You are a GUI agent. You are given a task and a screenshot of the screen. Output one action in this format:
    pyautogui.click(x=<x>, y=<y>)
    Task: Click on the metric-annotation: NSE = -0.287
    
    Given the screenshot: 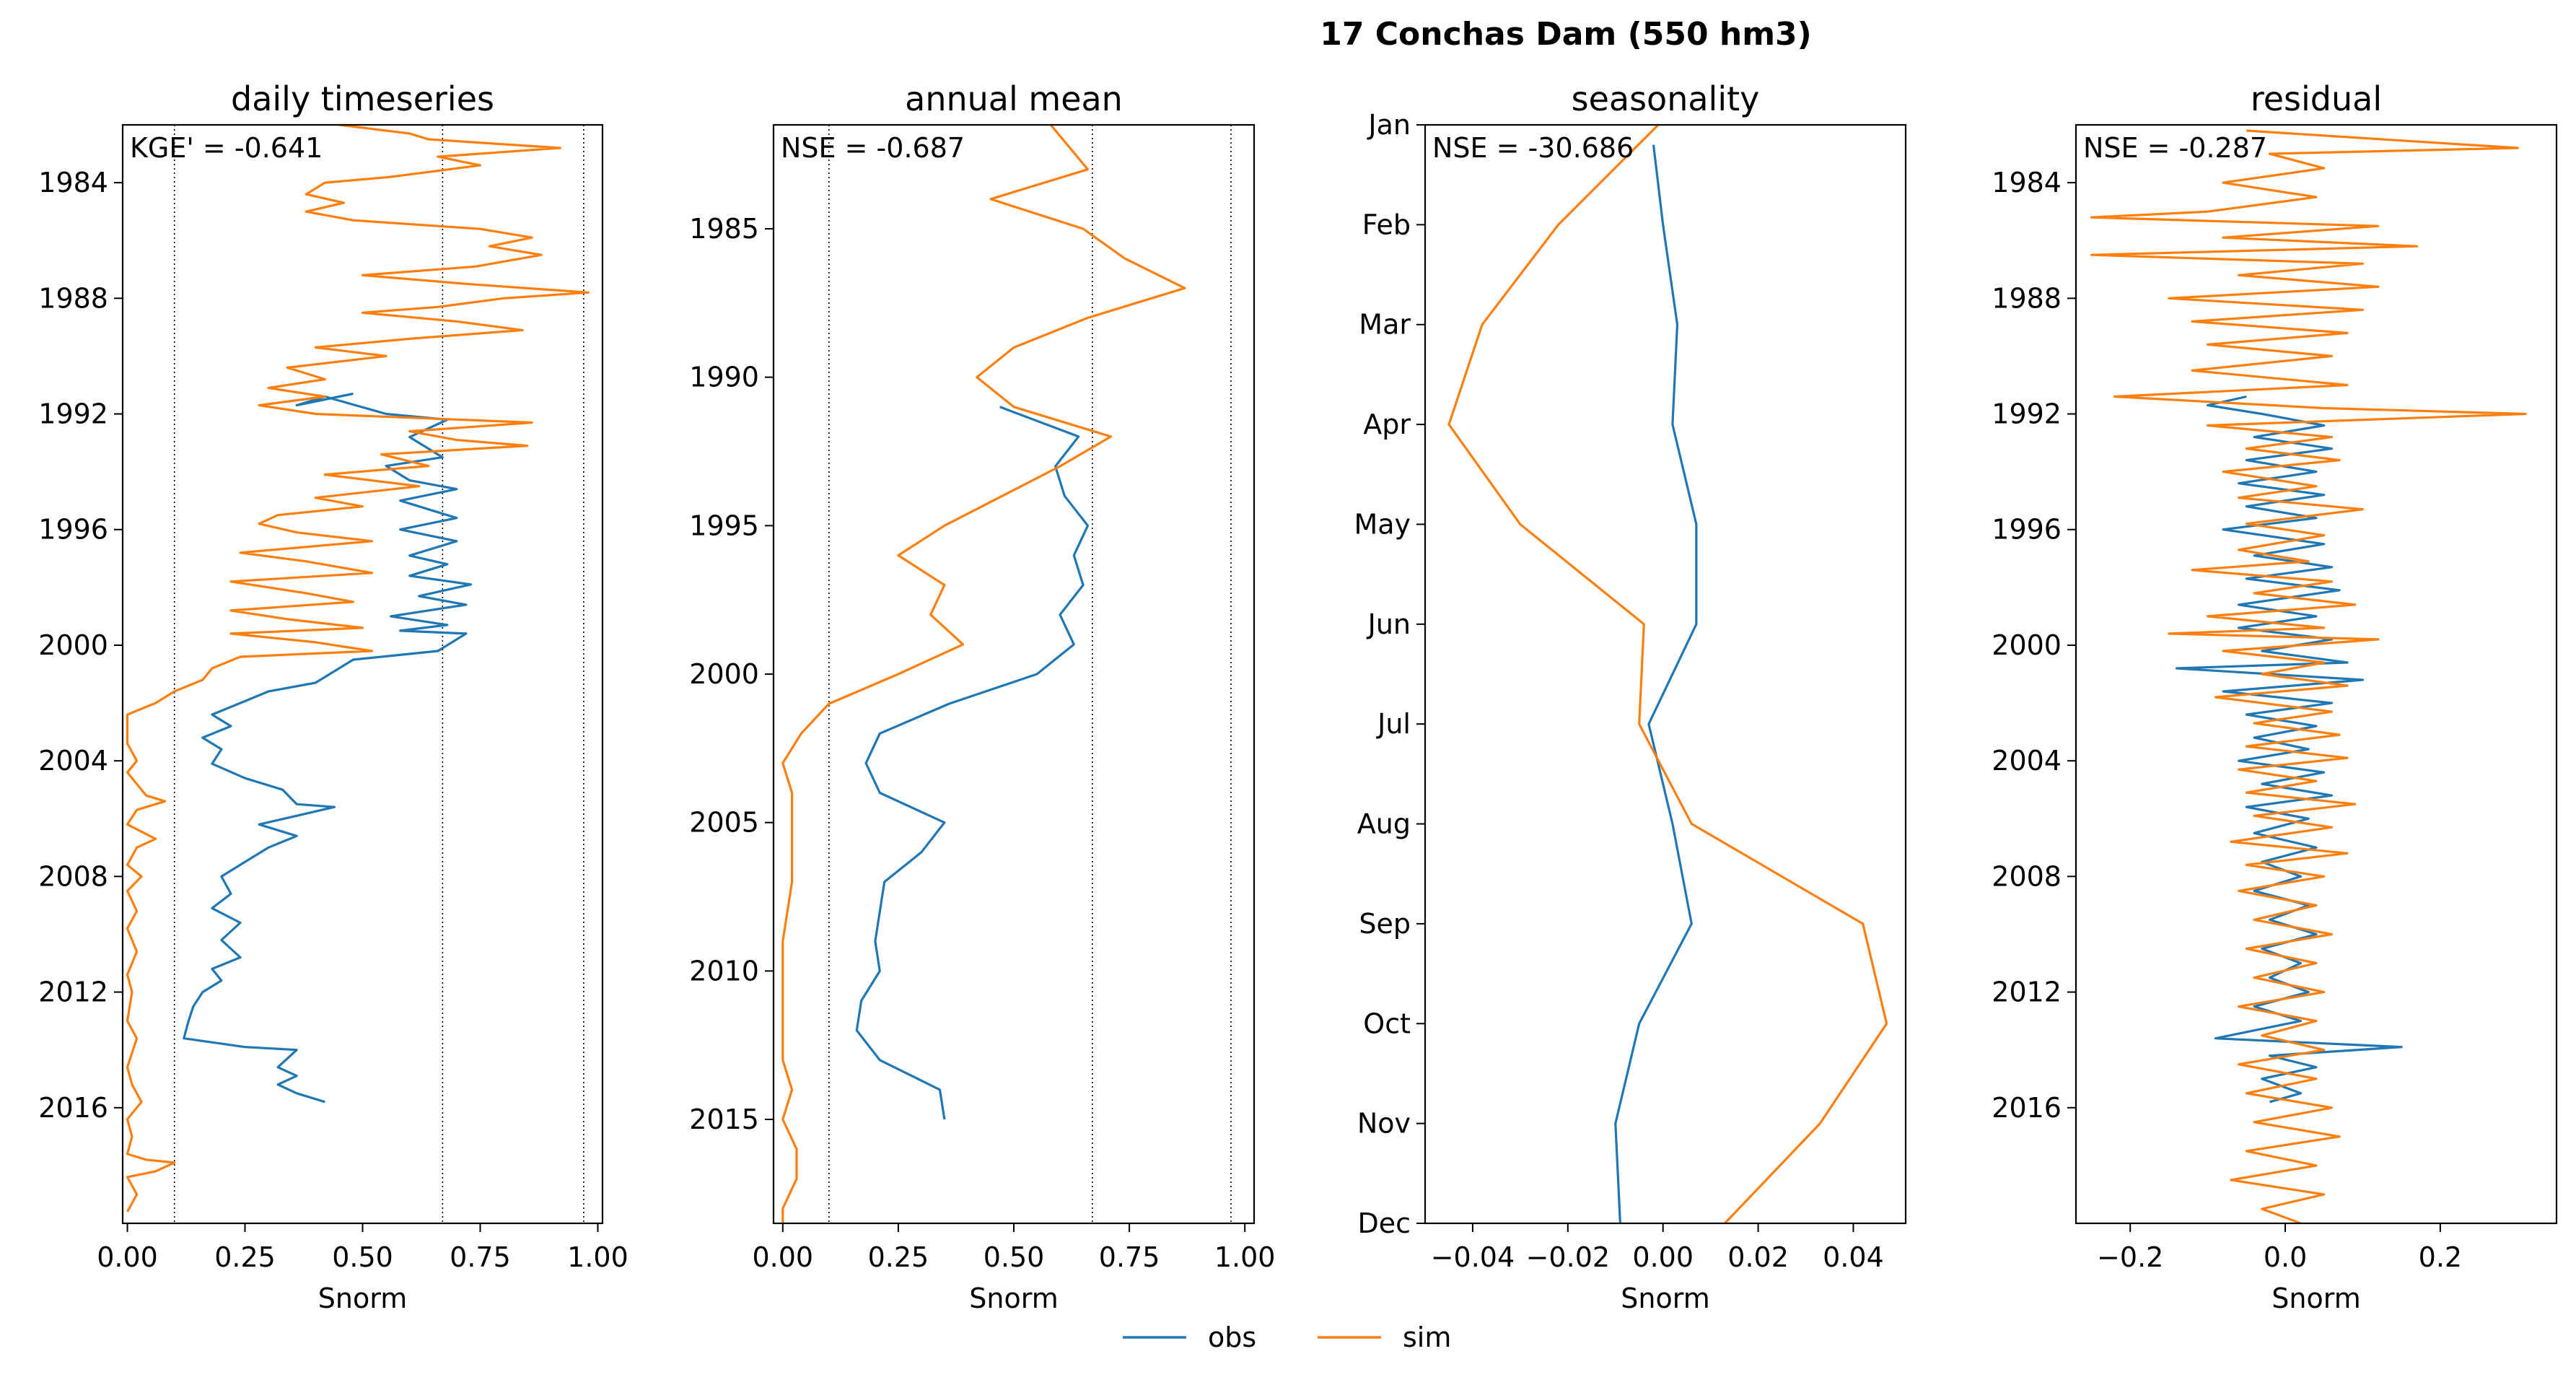 What is the action you would take?
    pyautogui.click(x=2175, y=148)
    